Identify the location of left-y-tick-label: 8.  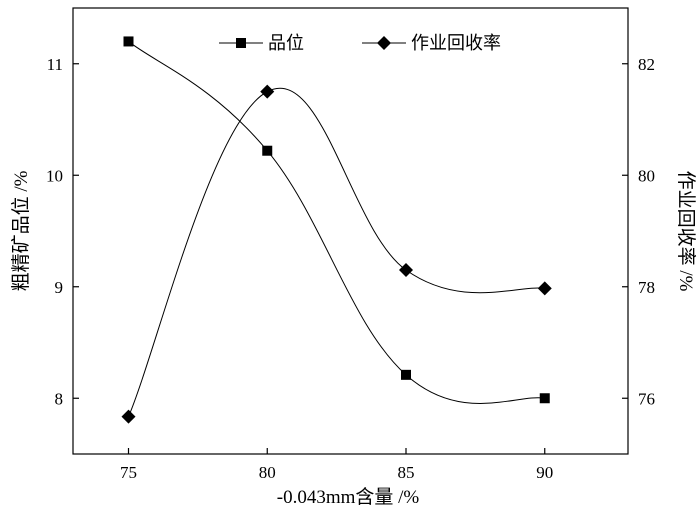
(59, 398).